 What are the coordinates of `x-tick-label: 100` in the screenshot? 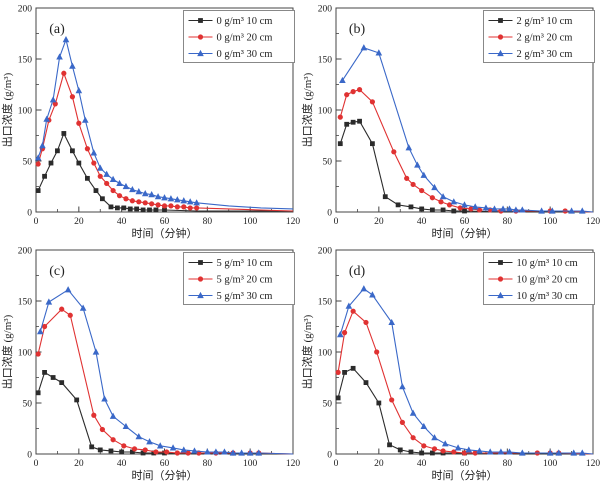 It's located at (250, 222).